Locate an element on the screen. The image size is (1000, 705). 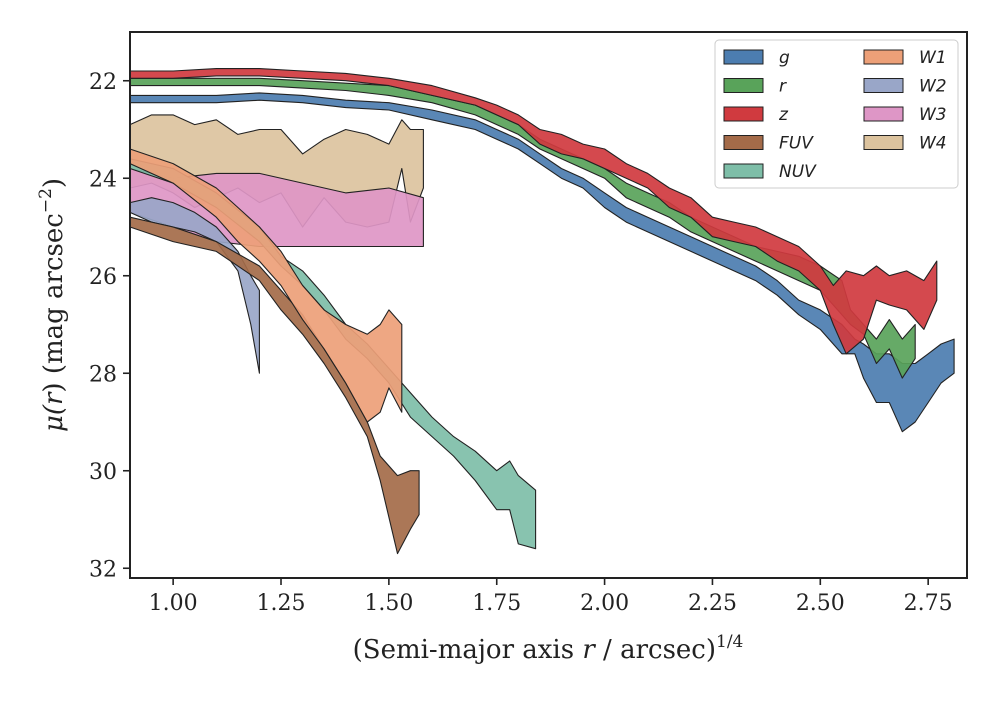
legend-label: r is located at coordinates (783, 87).